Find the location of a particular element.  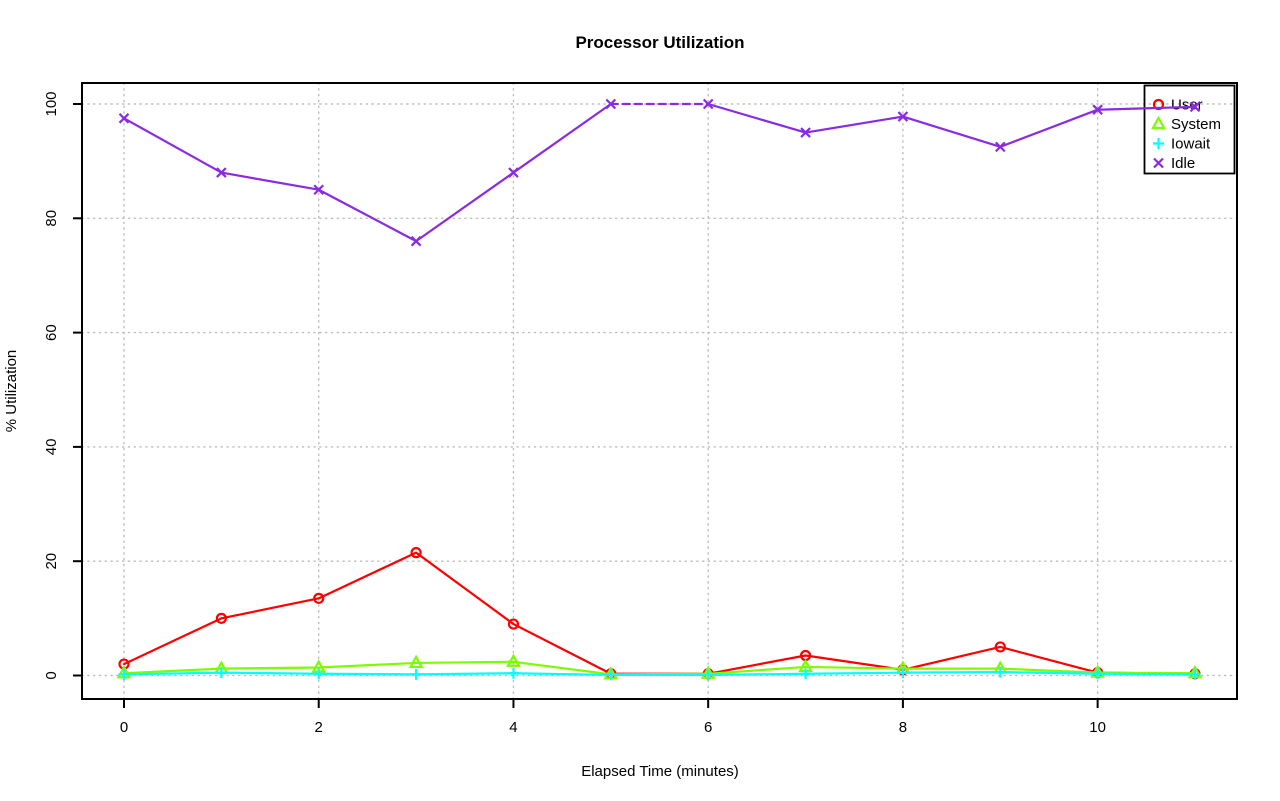

y-tick-label: 100 is located at coordinates (51, 103).